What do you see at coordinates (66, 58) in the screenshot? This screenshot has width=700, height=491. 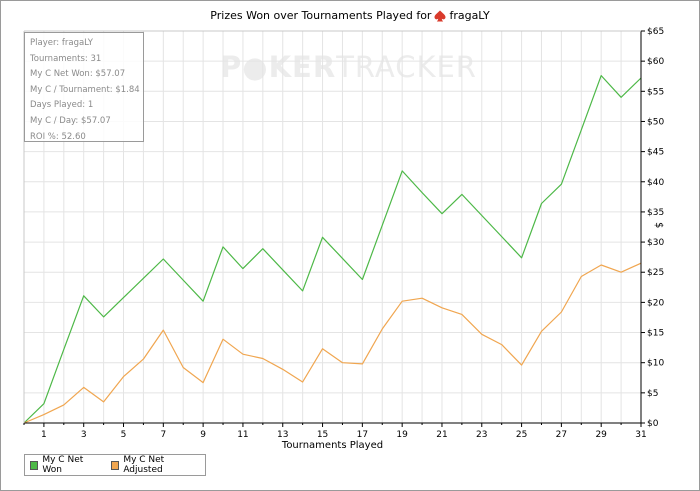 I see `info-tournaments: Tournaments: 31` at bounding box center [66, 58].